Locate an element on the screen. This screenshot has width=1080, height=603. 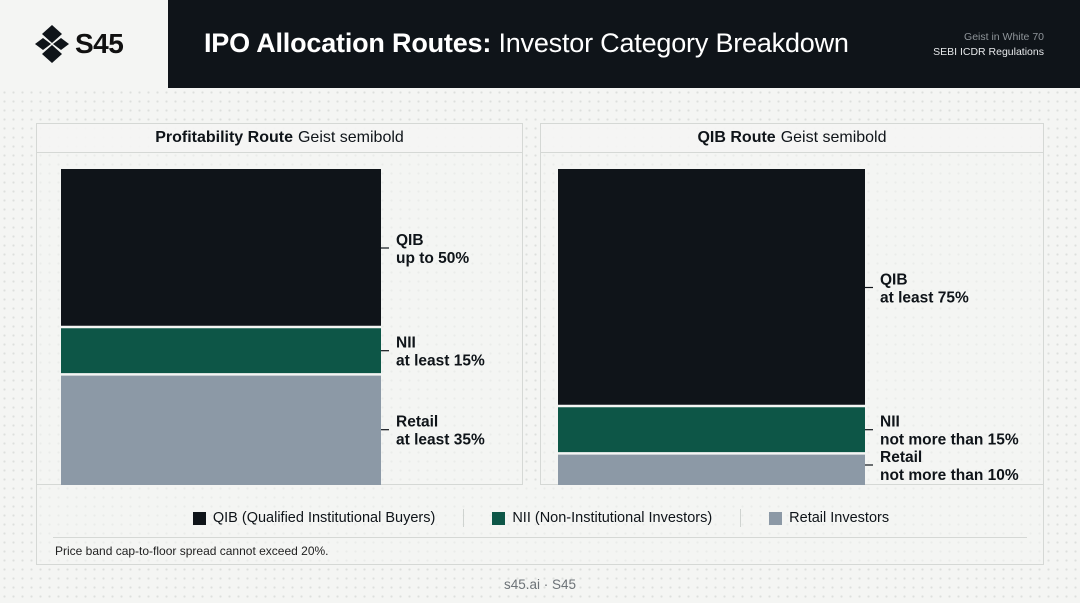
chart-title: Profitability Route Geist semibold is located at coordinates (279, 138).